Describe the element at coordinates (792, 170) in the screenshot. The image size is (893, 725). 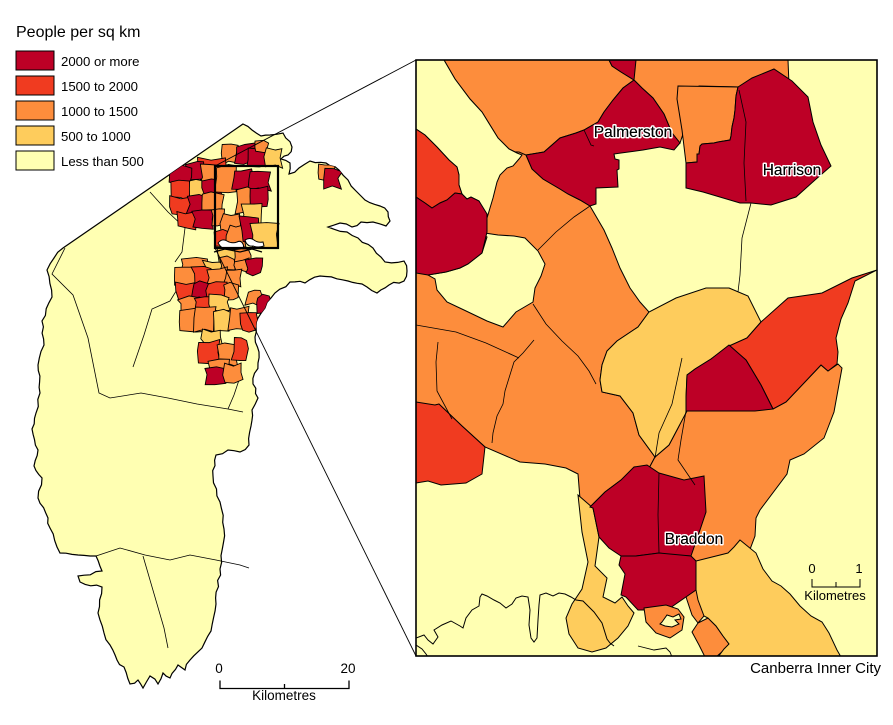
I see `svg-text: Harrison` at that location.